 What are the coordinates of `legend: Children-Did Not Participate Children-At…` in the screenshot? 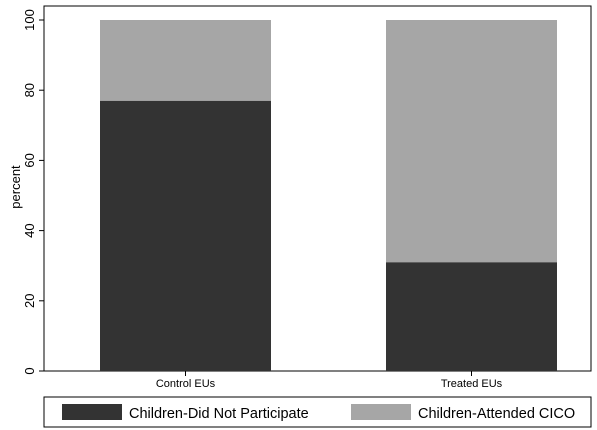 It's located at (317, 412).